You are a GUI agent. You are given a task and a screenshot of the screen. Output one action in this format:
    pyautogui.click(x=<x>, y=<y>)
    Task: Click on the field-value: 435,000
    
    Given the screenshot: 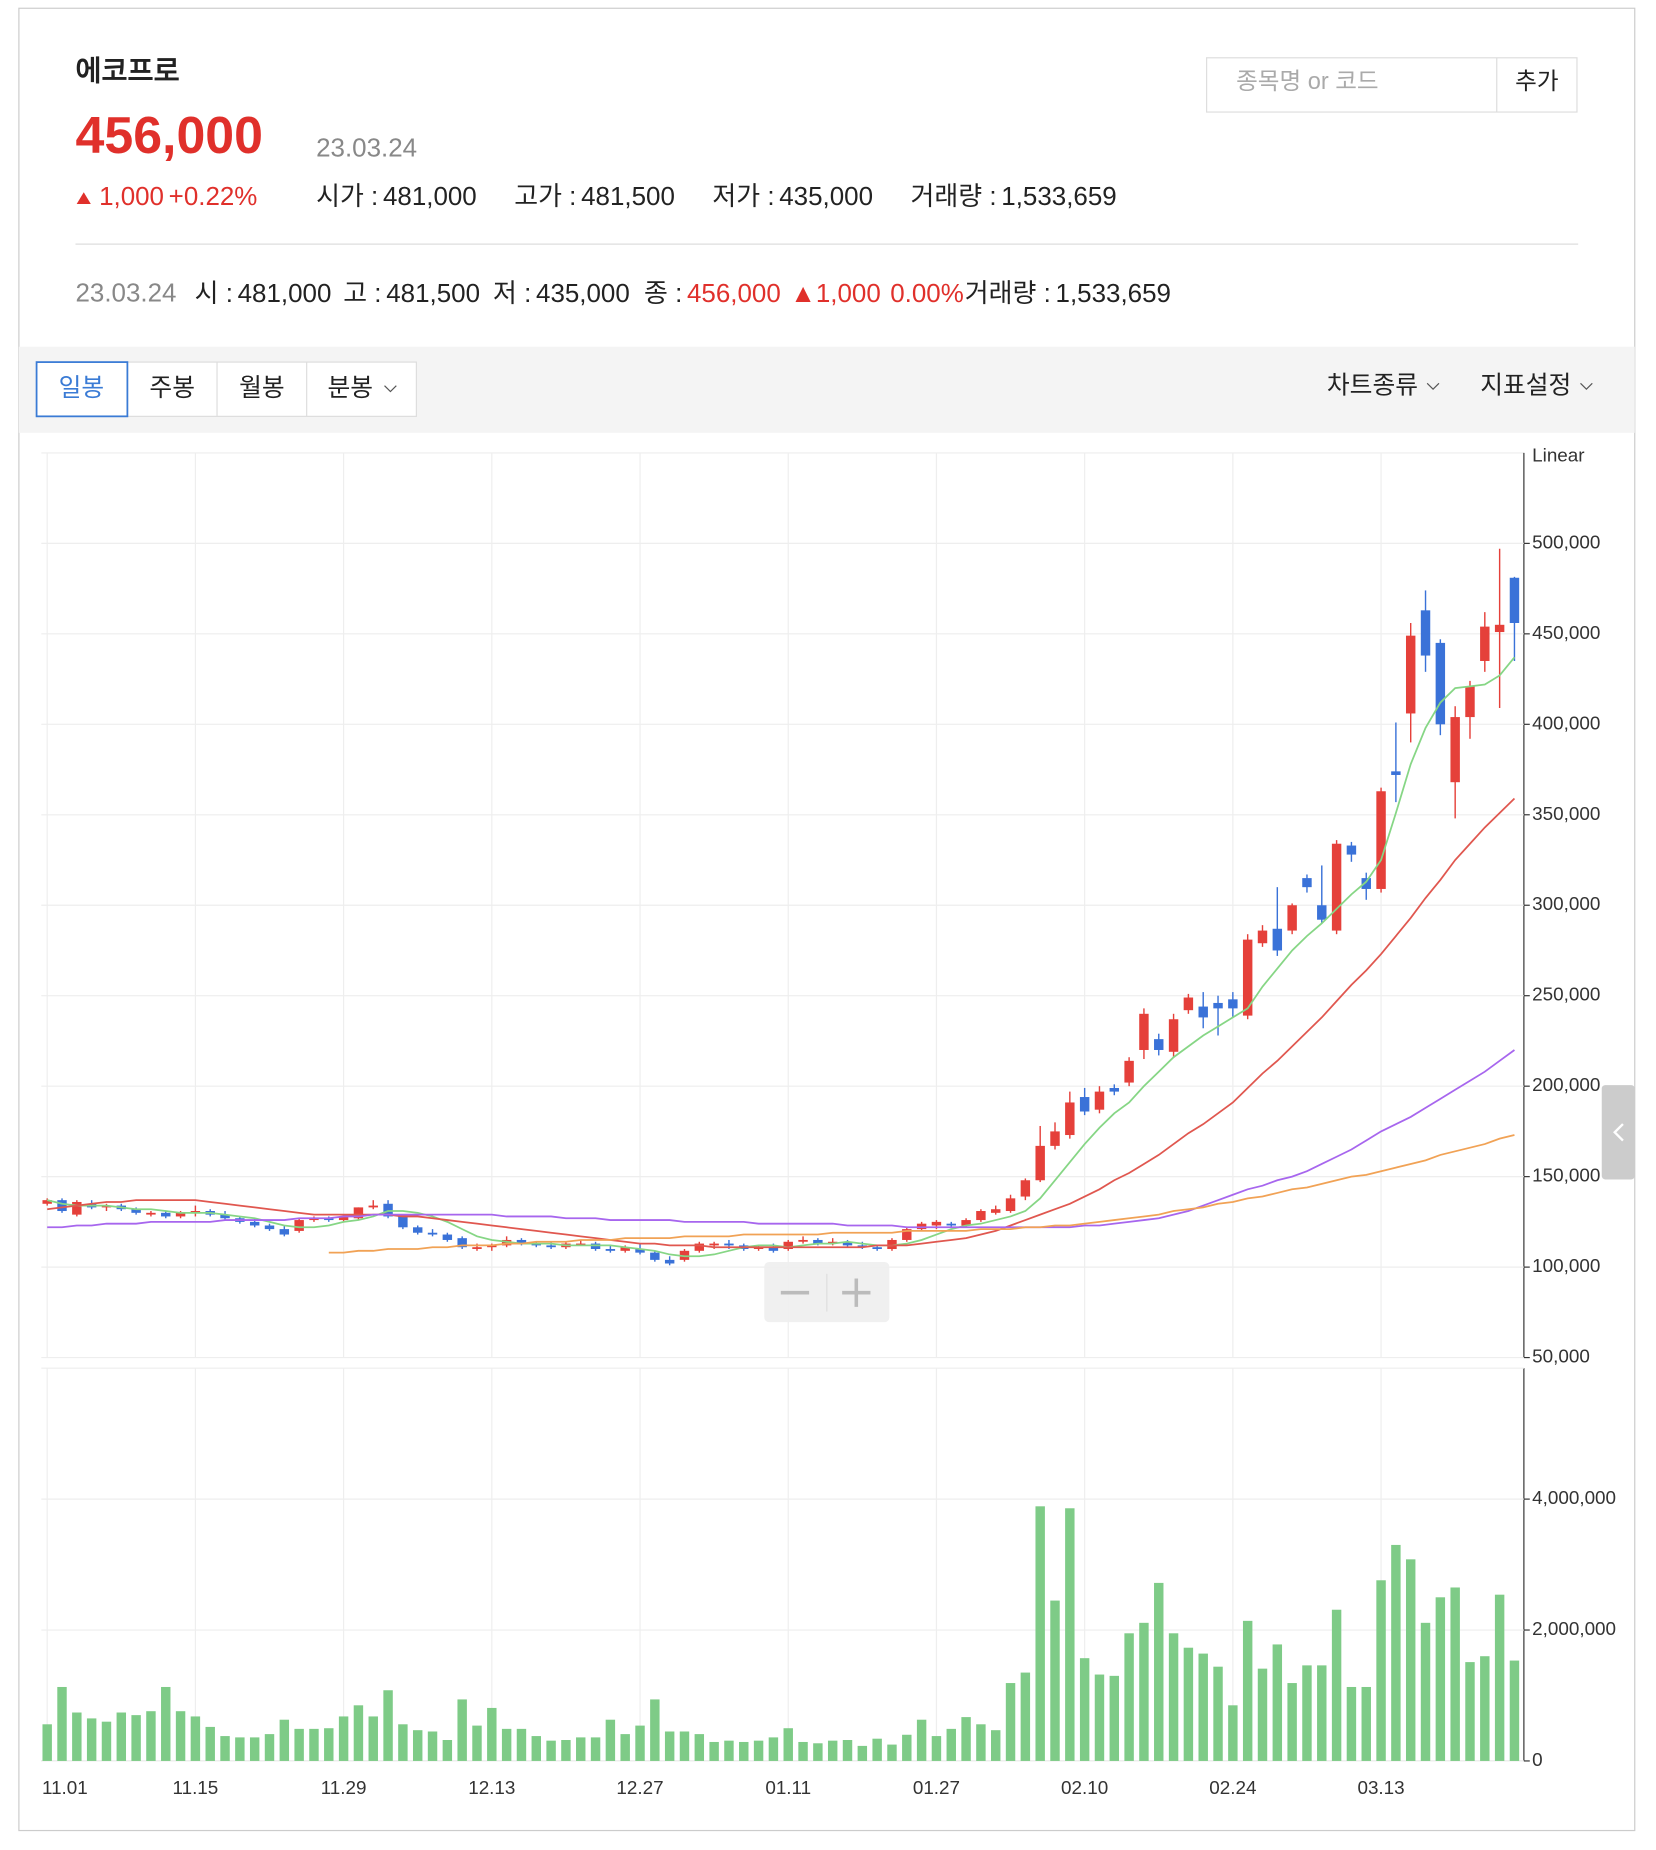 What is the action you would take?
    pyautogui.click(x=826, y=197)
    